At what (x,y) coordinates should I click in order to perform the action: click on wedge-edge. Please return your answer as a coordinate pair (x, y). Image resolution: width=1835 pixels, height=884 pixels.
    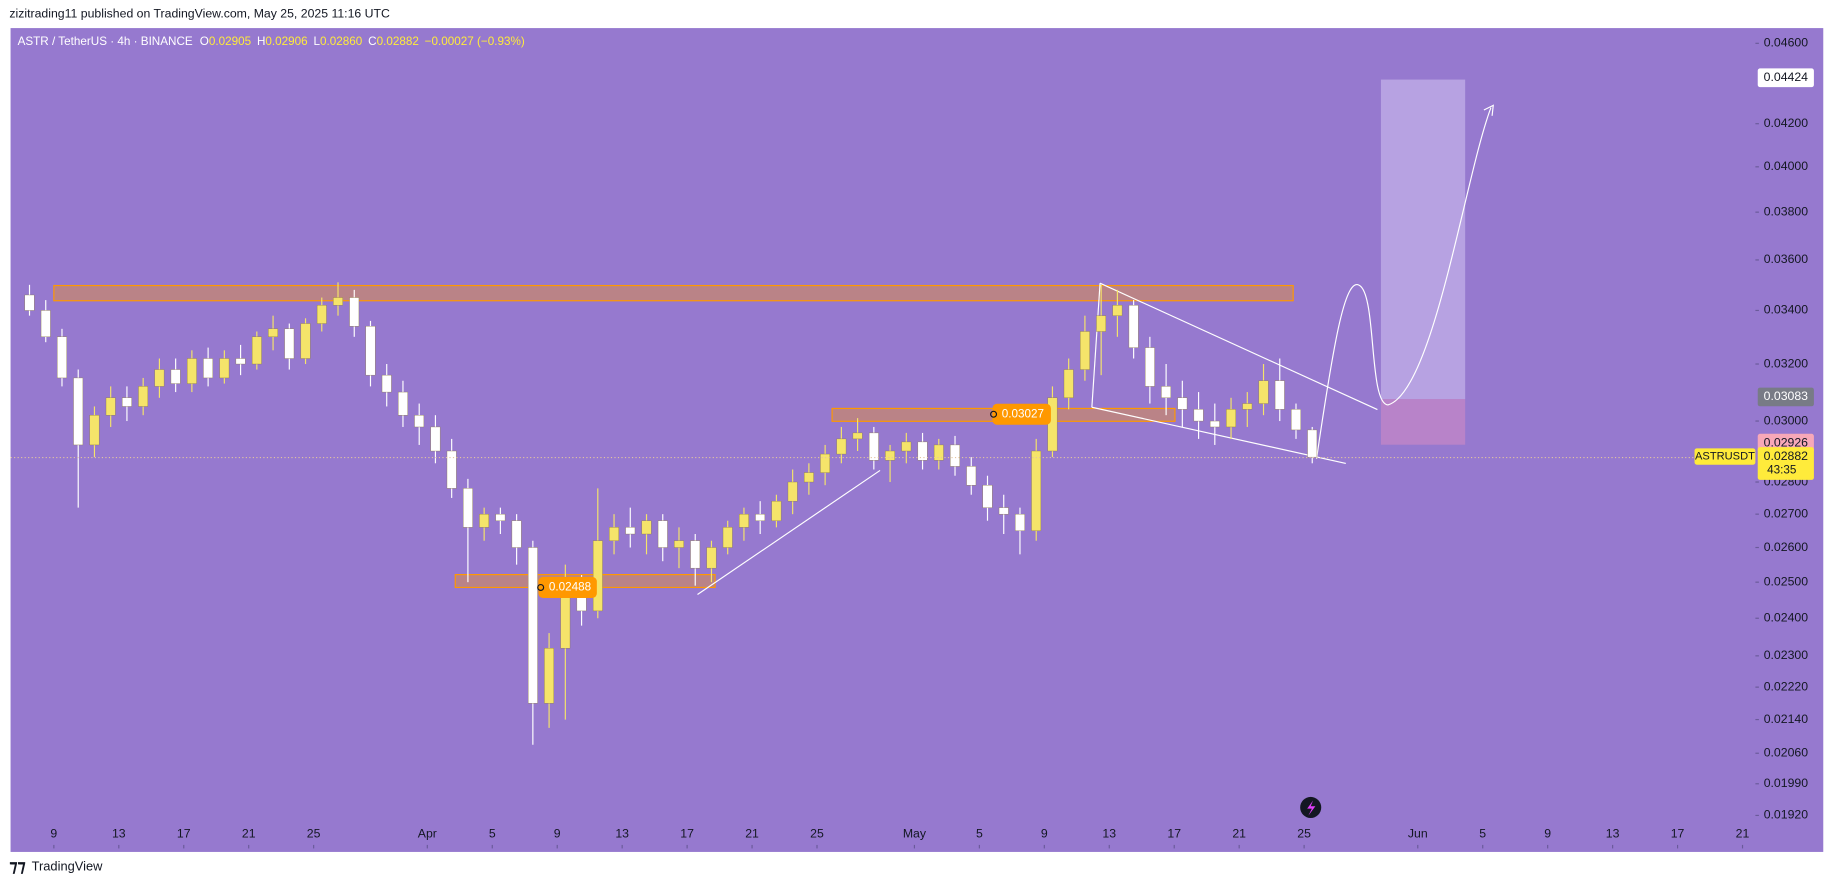
    Looking at the image, I should click on (1096, 345).